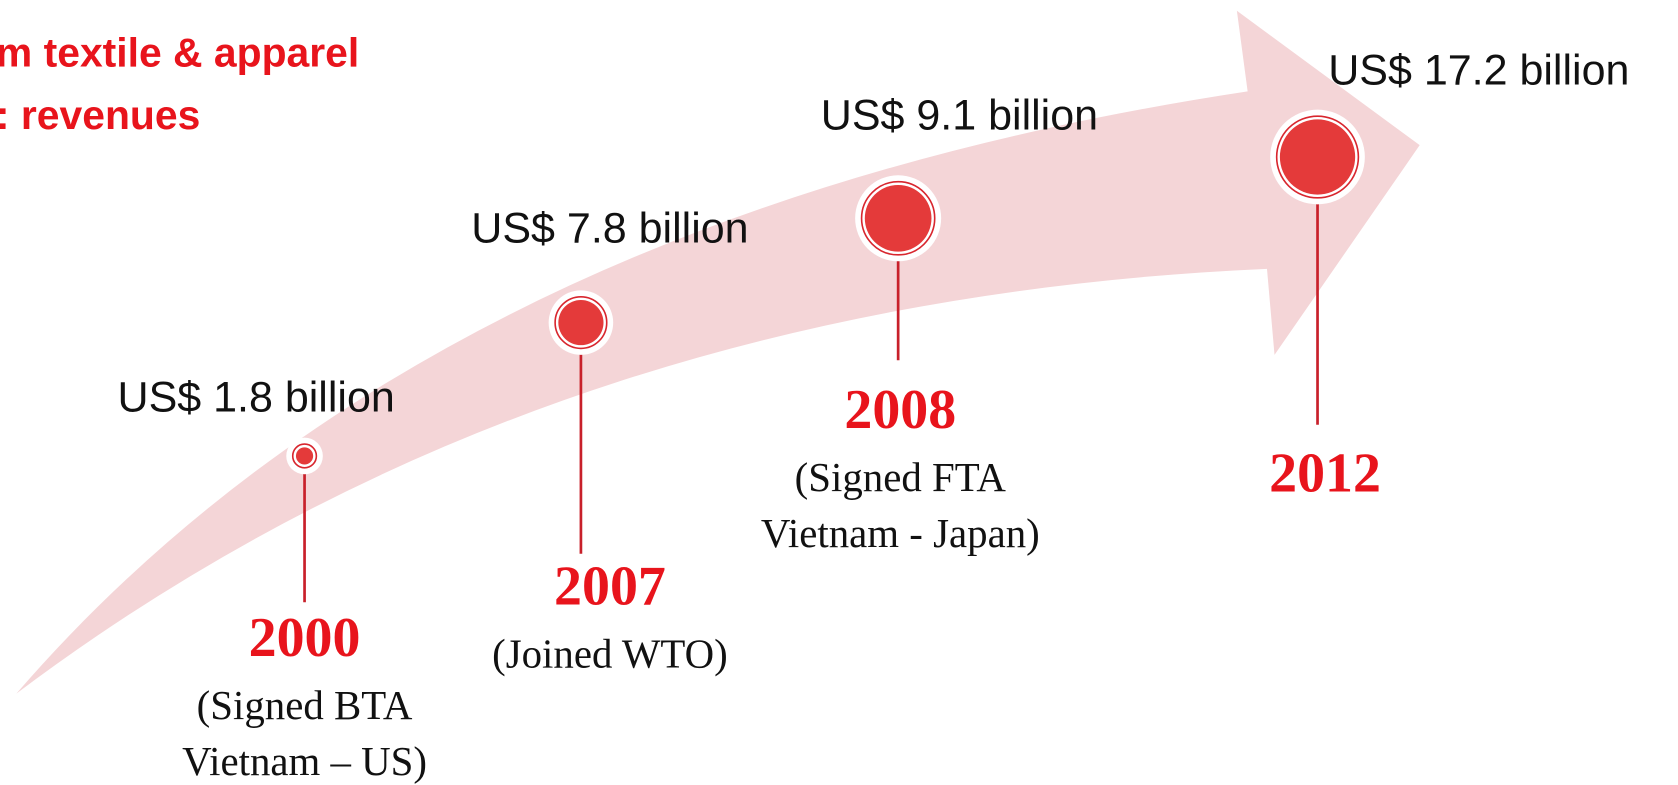 This screenshot has width=1678, height=785. What do you see at coordinates (901, 477) in the screenshot?
I see `description: (Signed FTA` at bounding box center [901, 477].